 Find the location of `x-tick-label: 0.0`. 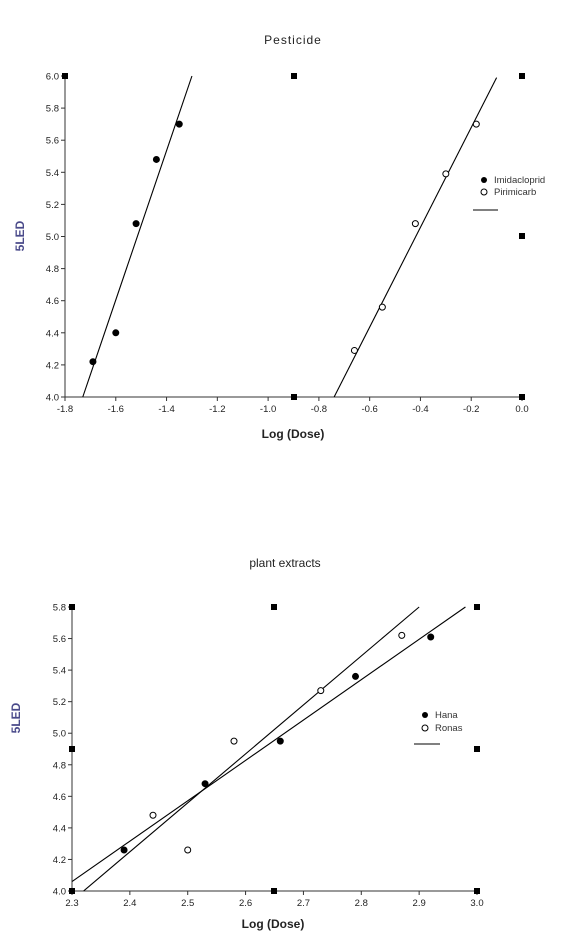

x-tick-label: 0.0 is located at coordinates (521, 409).